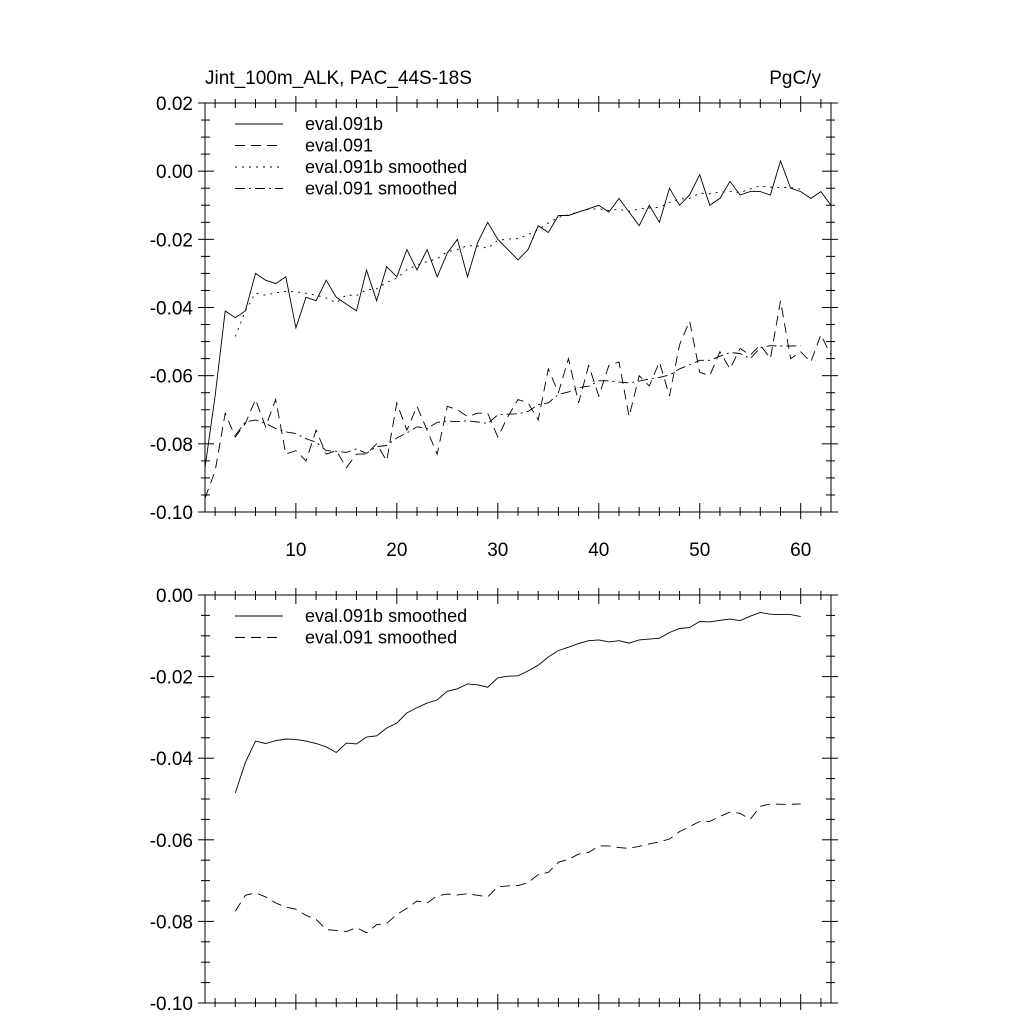 The image size is (1024, 1024). I want to click on x-tick-label: 40, so click(598, 550).